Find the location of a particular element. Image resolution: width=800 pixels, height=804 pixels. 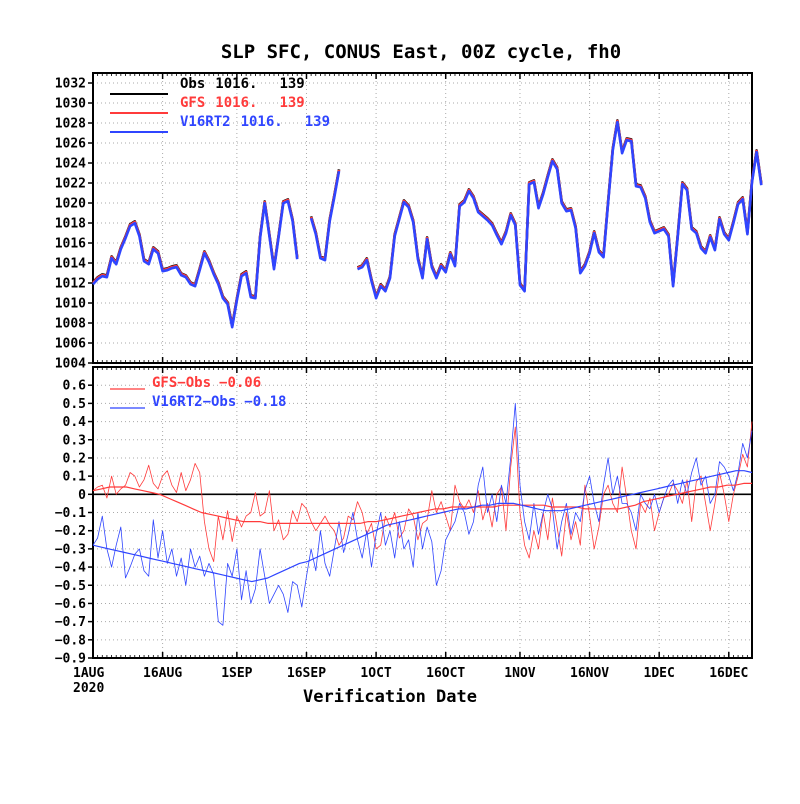

y-tick-label: −0.4 is located at coordinates (70, 568).